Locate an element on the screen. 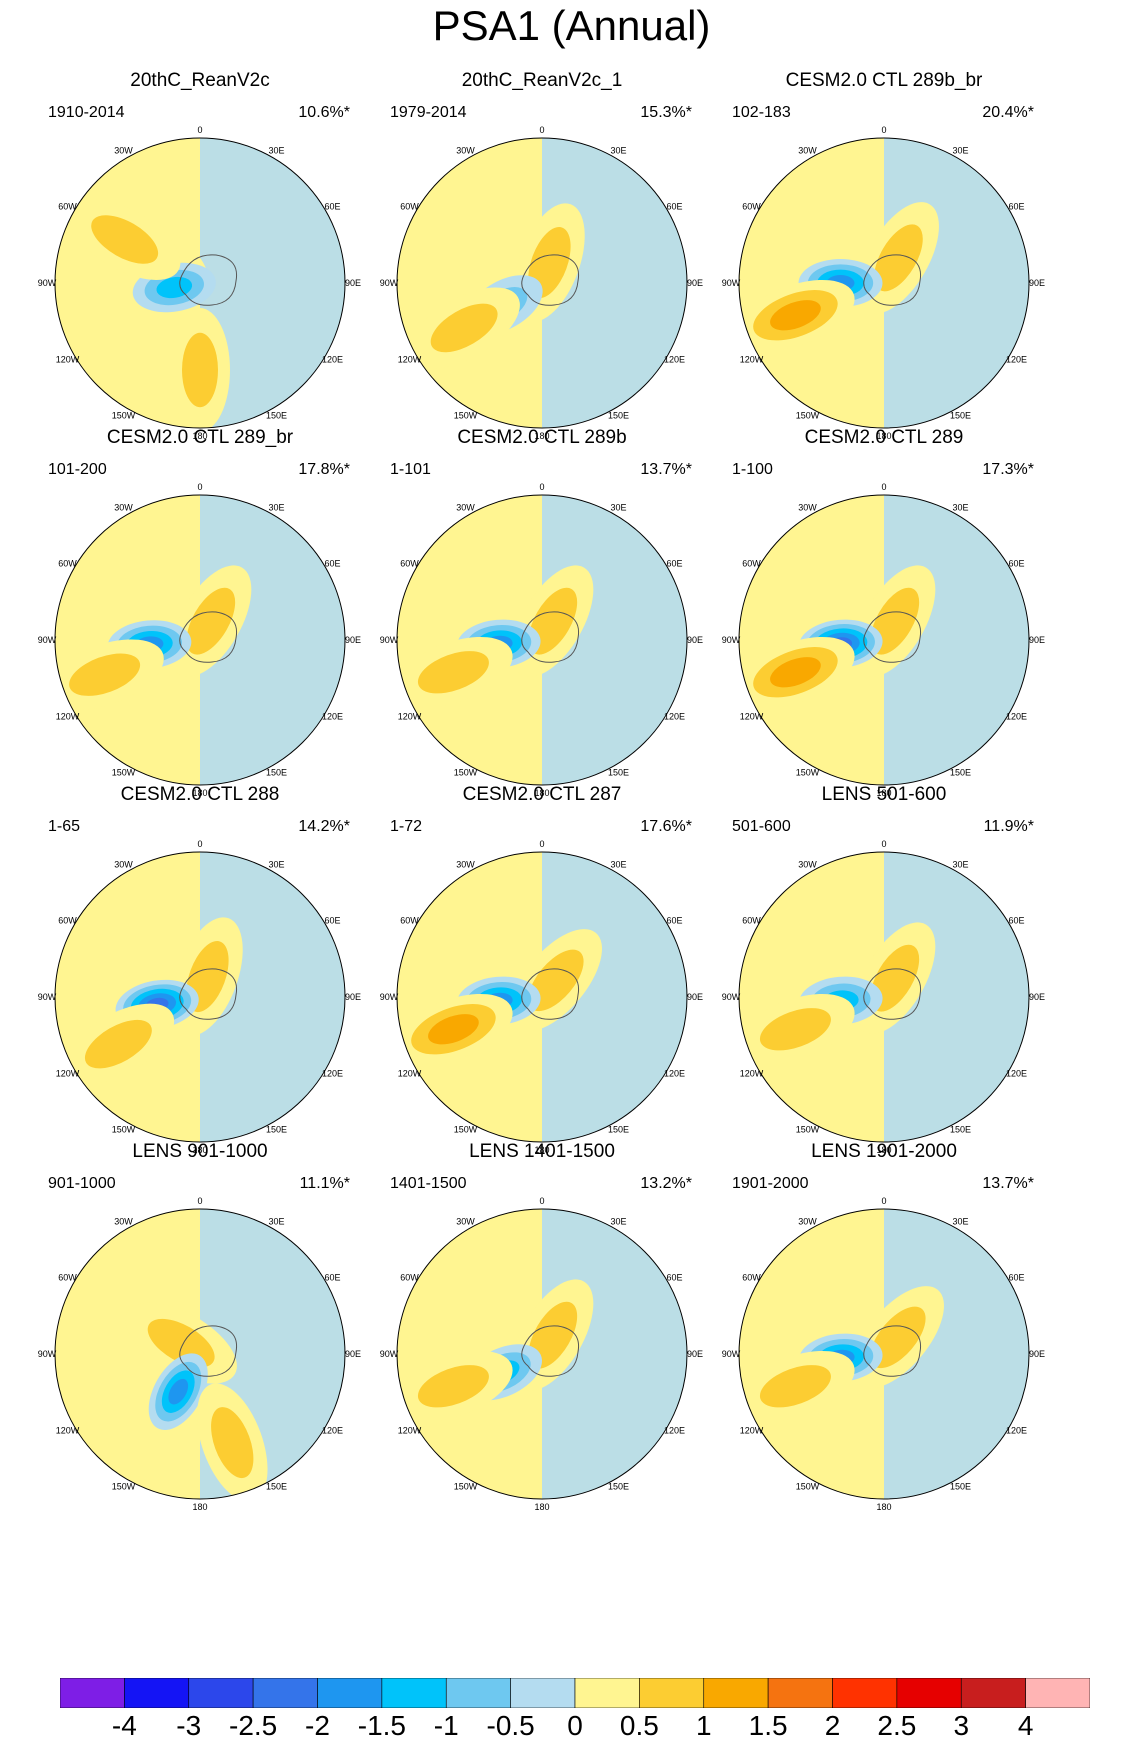 This screenshot has height=1742, width=1143. panel-title: CESM2.0 CTL 289b is located at coordinates (542, 437).